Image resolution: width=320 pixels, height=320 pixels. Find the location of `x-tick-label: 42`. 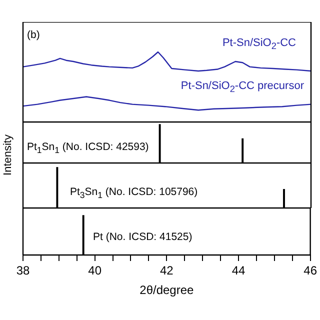

x-tick-label: 42 is located at coordinates (167, 271).